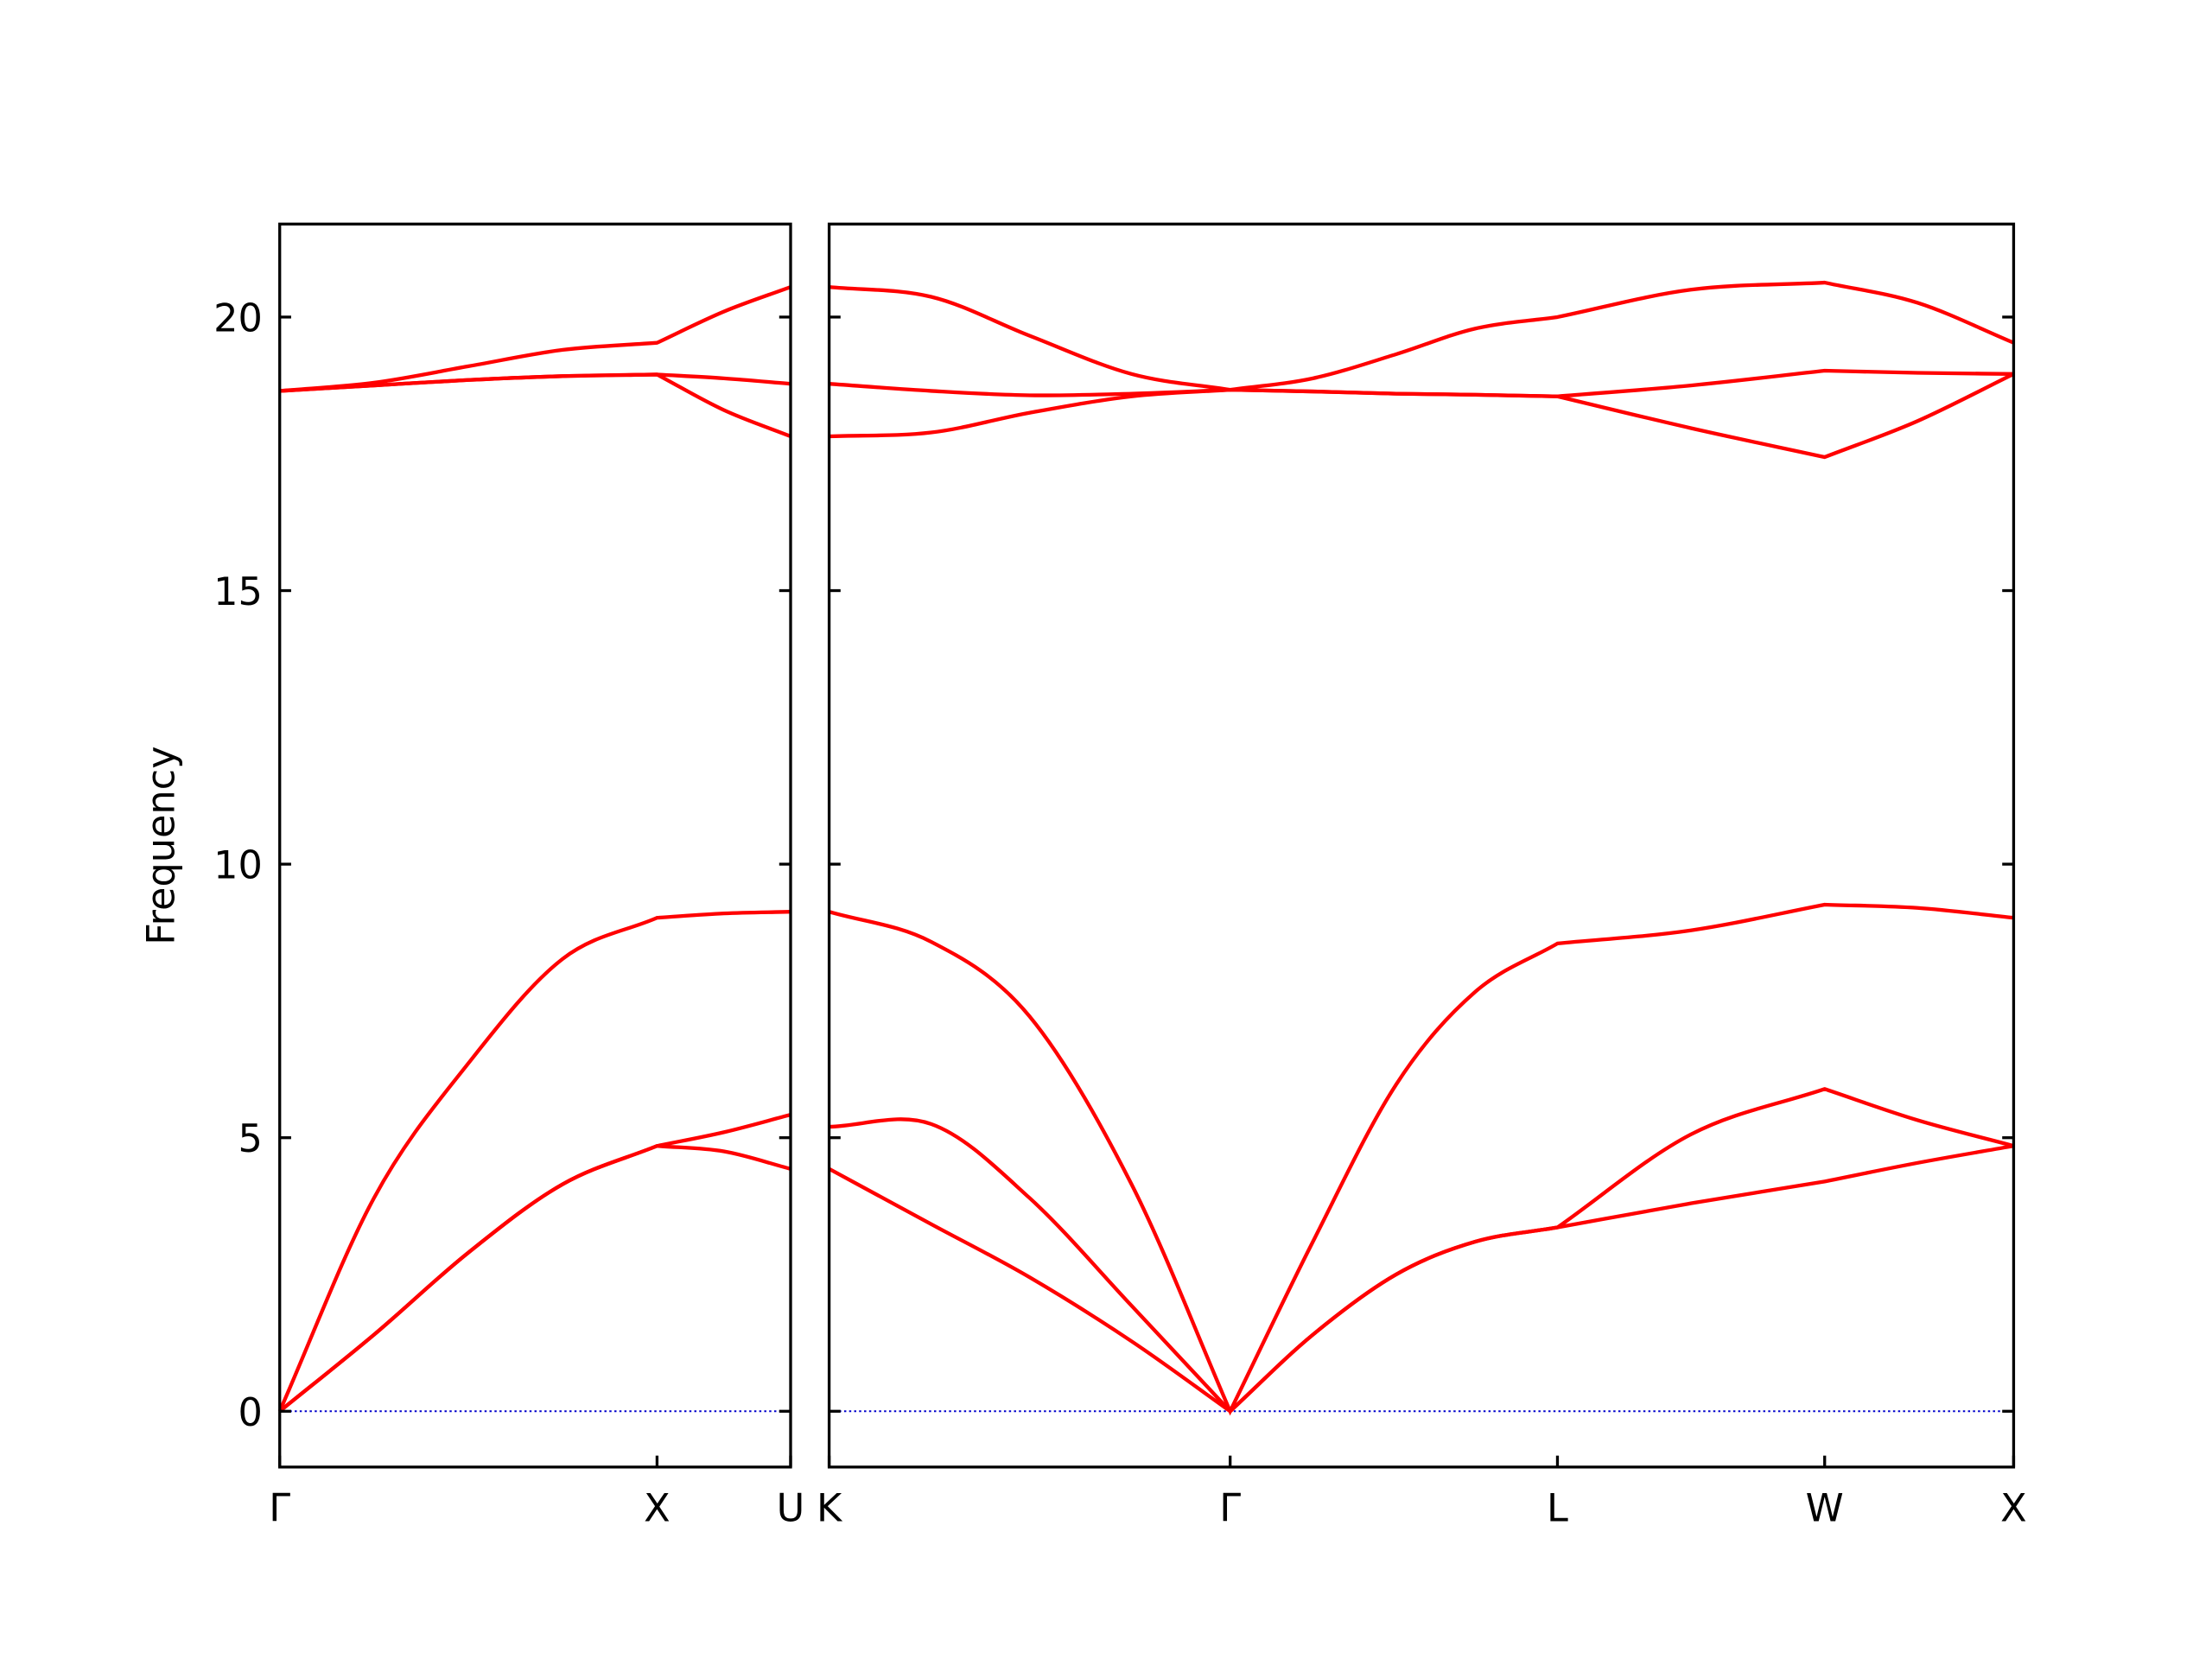 The image size is (2212, 1659). What do you see at coordinates (238, 865) in the screenshot?
I see `y-tick-label: 10` at bounding box center [238, 865].